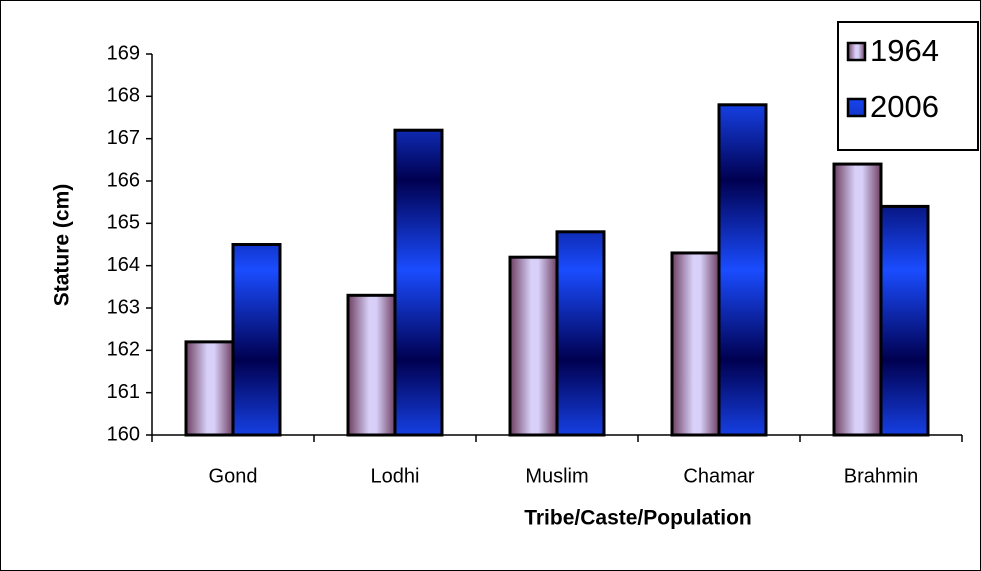  I want to click on y-tick-label: 165, so click(123, 223).